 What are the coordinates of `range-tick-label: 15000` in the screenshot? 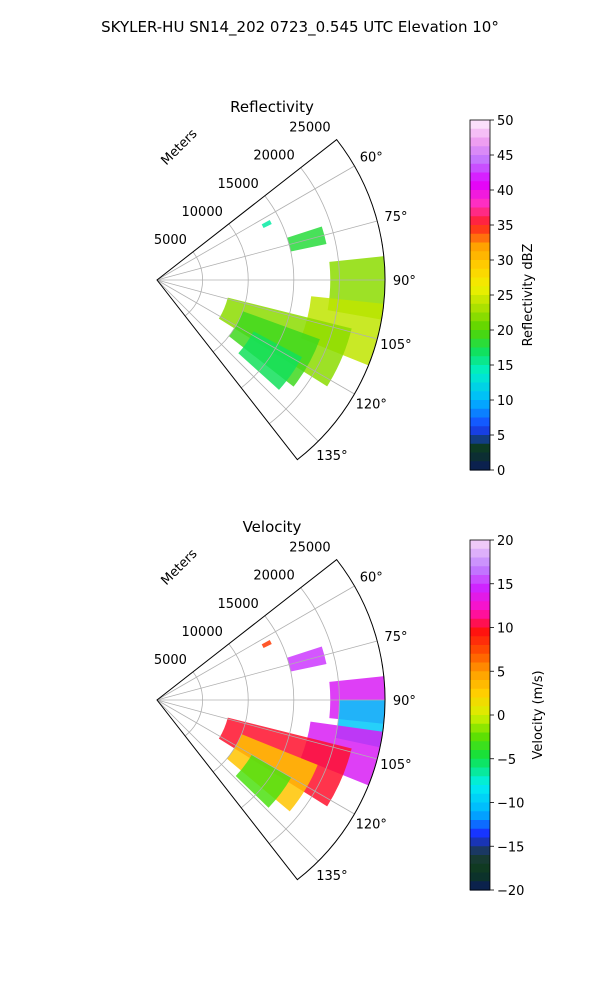 It's located at (237, 184).